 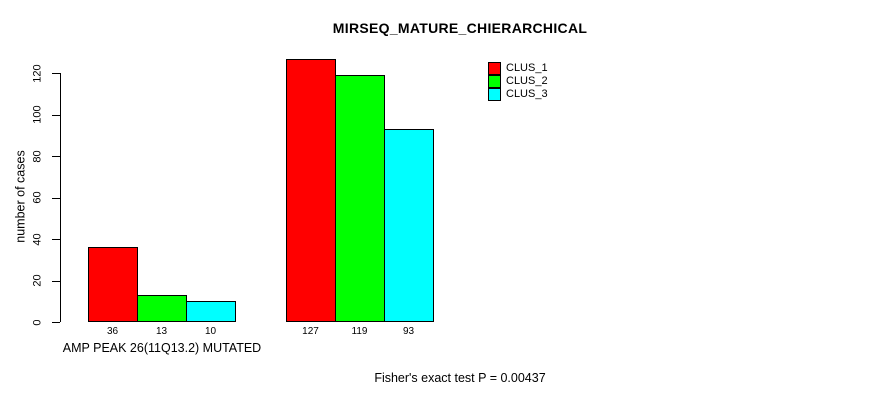 What do you see at coordinates (527, 81) in the screenshot?
I see `legend-label: CLUS_2` at bounding box center [527, 81].